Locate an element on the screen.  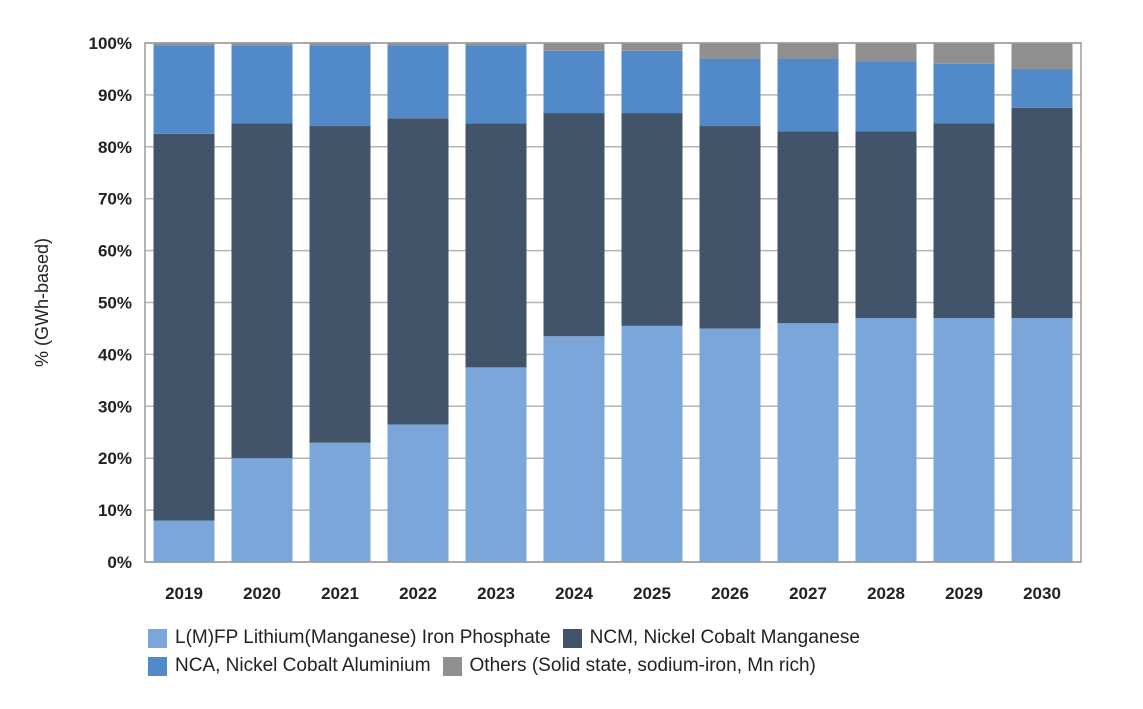
x-tick-label: 2023 is located at coordinates (496, 593).